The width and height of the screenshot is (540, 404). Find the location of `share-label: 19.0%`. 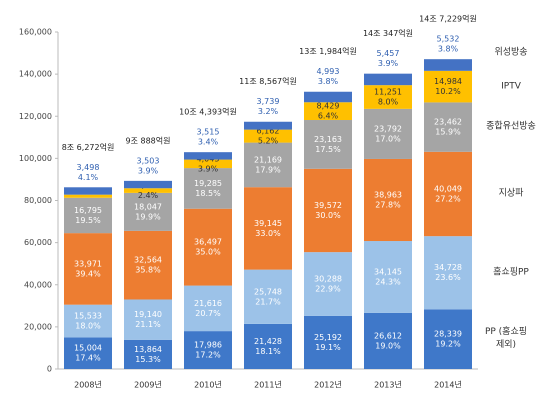

share-label: 19.0% is located at coordinates (388, 345).